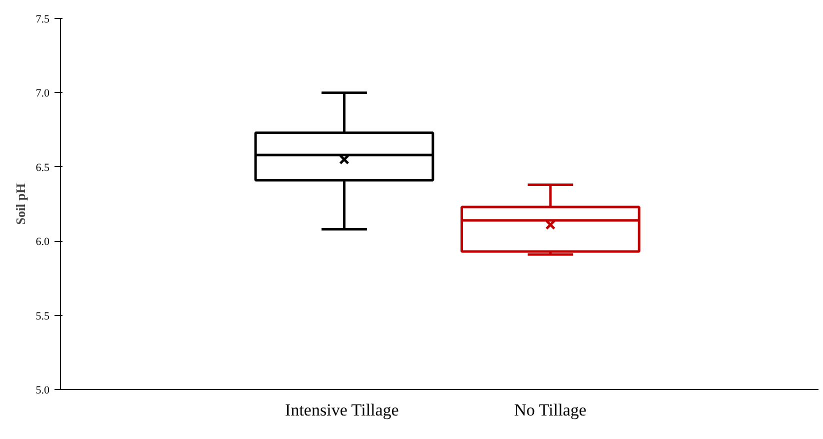  Describe the element at coordinates (43, 20) in the screenshot. I see `y-tick-label: 7.5` at that location.